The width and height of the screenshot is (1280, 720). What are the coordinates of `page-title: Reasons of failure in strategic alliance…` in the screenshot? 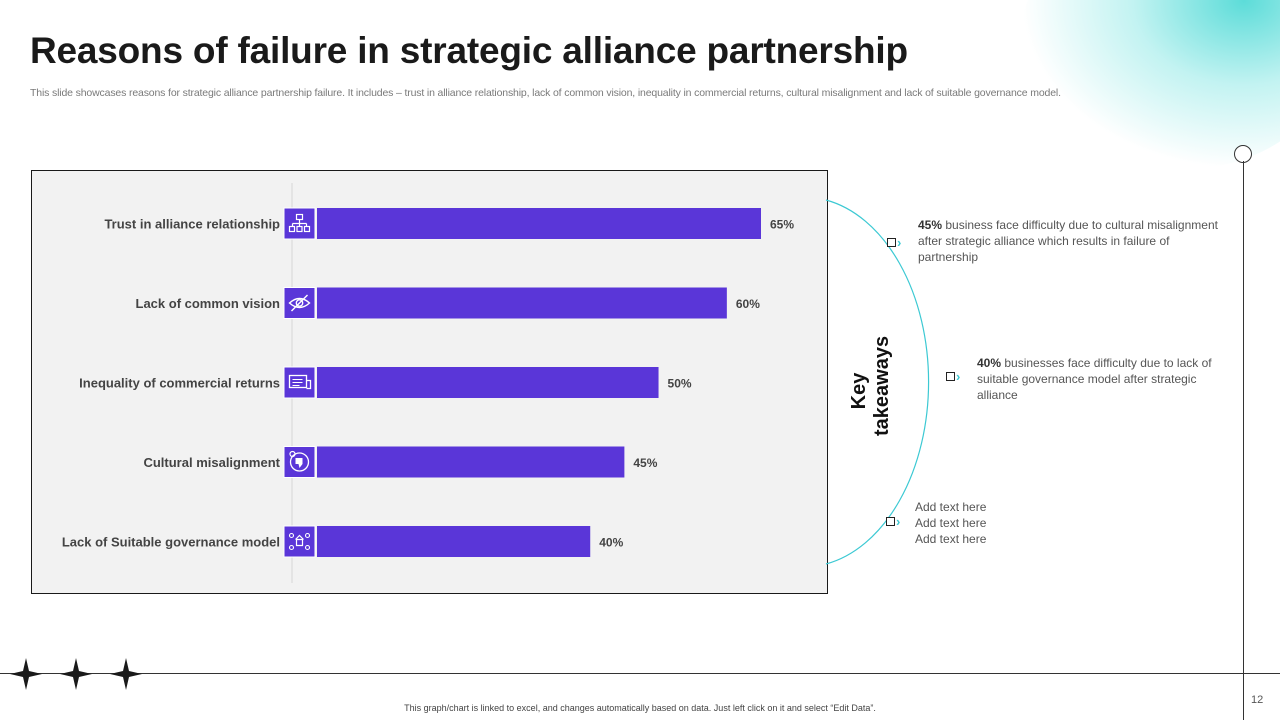 It's located at (469, 50).